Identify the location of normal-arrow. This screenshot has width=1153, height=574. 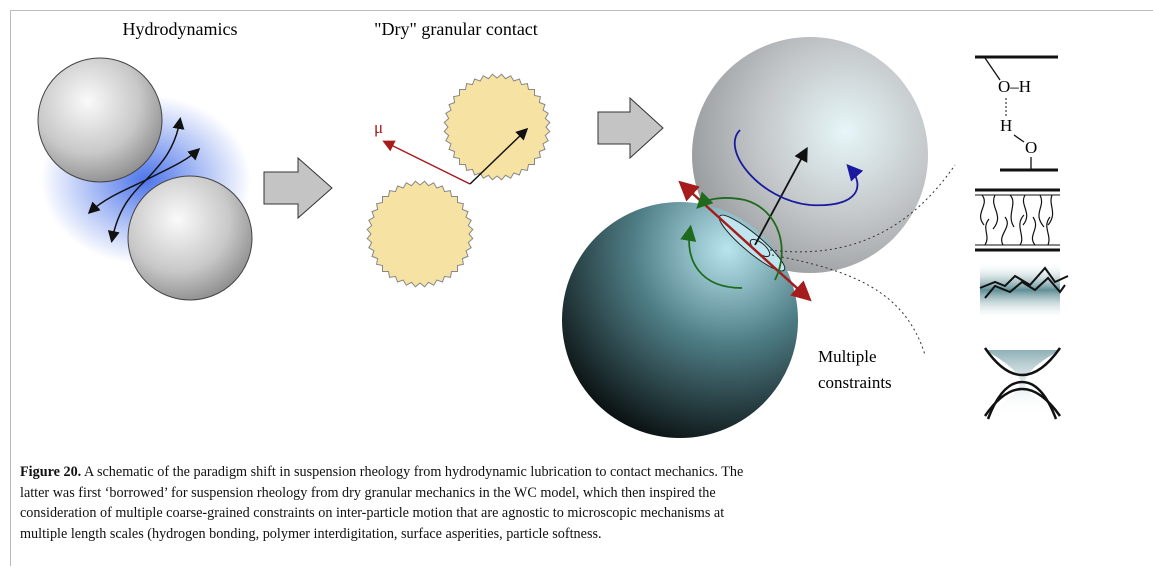
(499, 156).